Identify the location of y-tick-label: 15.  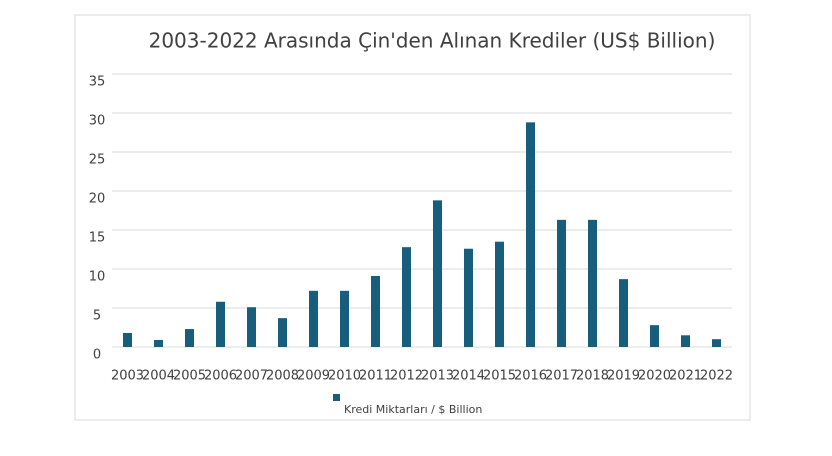
(97, 238).